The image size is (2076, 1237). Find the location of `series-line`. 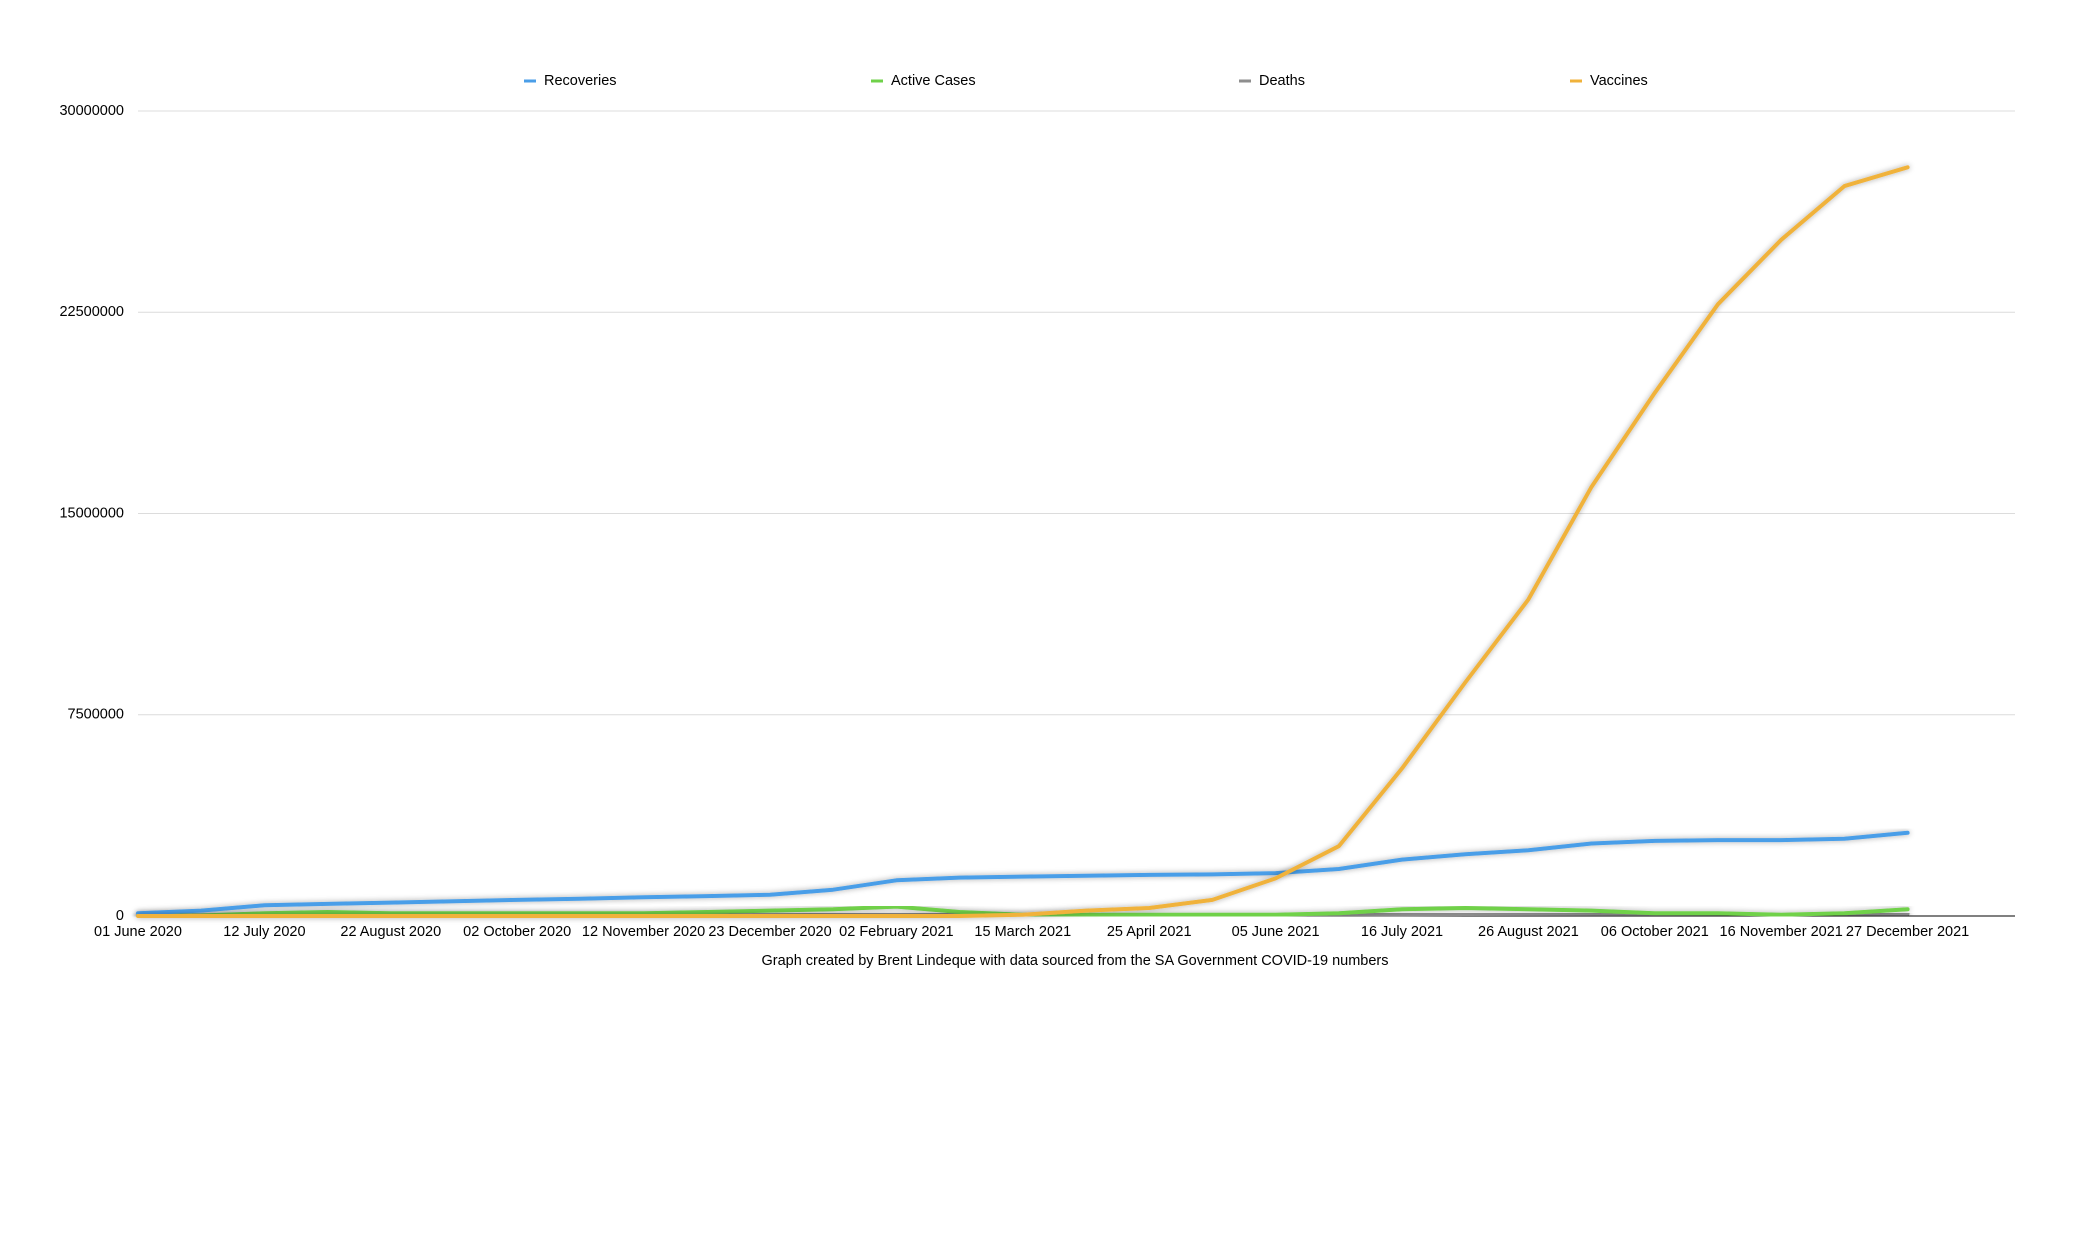

series-line is located at coordinates (1023, 873).